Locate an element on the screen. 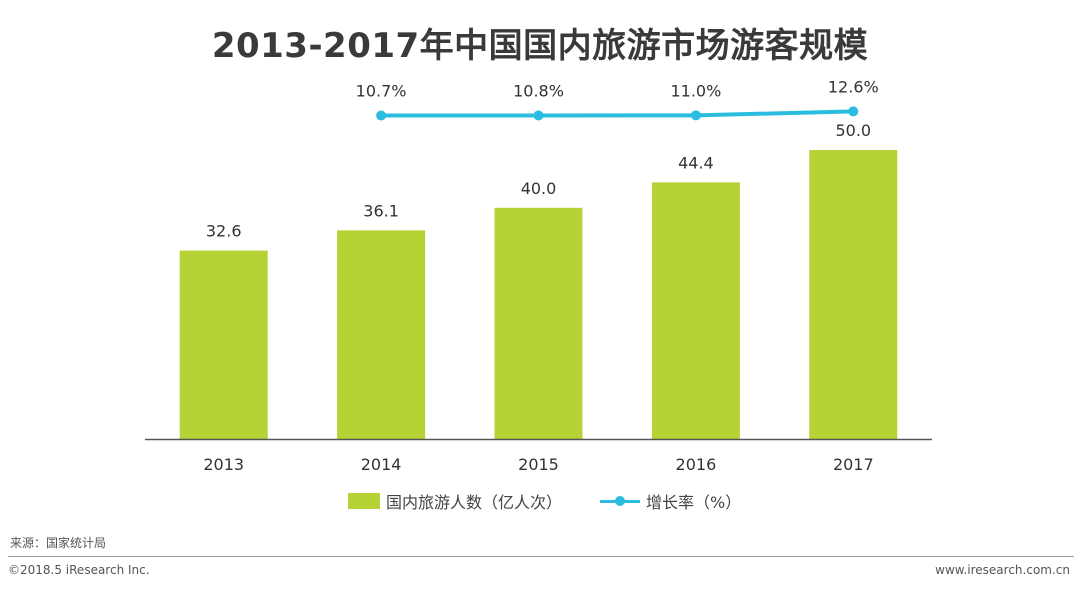  bar-value-label-2015: 40.0 is located at coordinates (539, 188).